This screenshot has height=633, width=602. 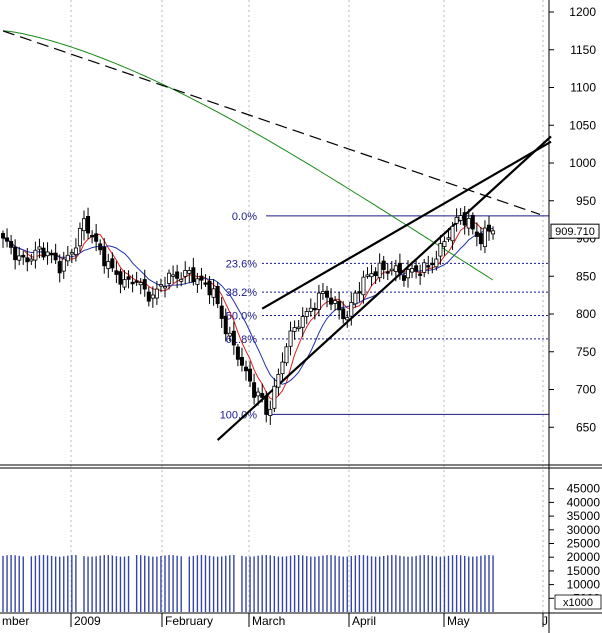 What do you see at coordinates (578, 602) in the screenshot?
I see `volume-multiplier-box` at bounding box center [578, 602].